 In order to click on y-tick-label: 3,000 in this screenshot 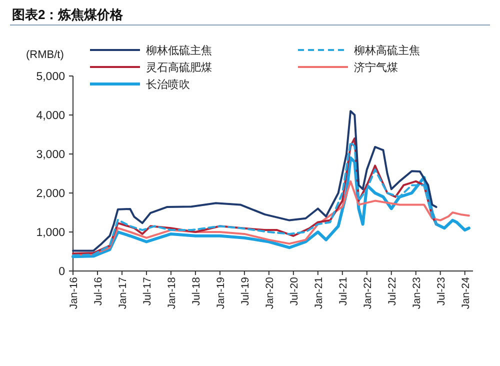, I will do `click(50, 155)`.